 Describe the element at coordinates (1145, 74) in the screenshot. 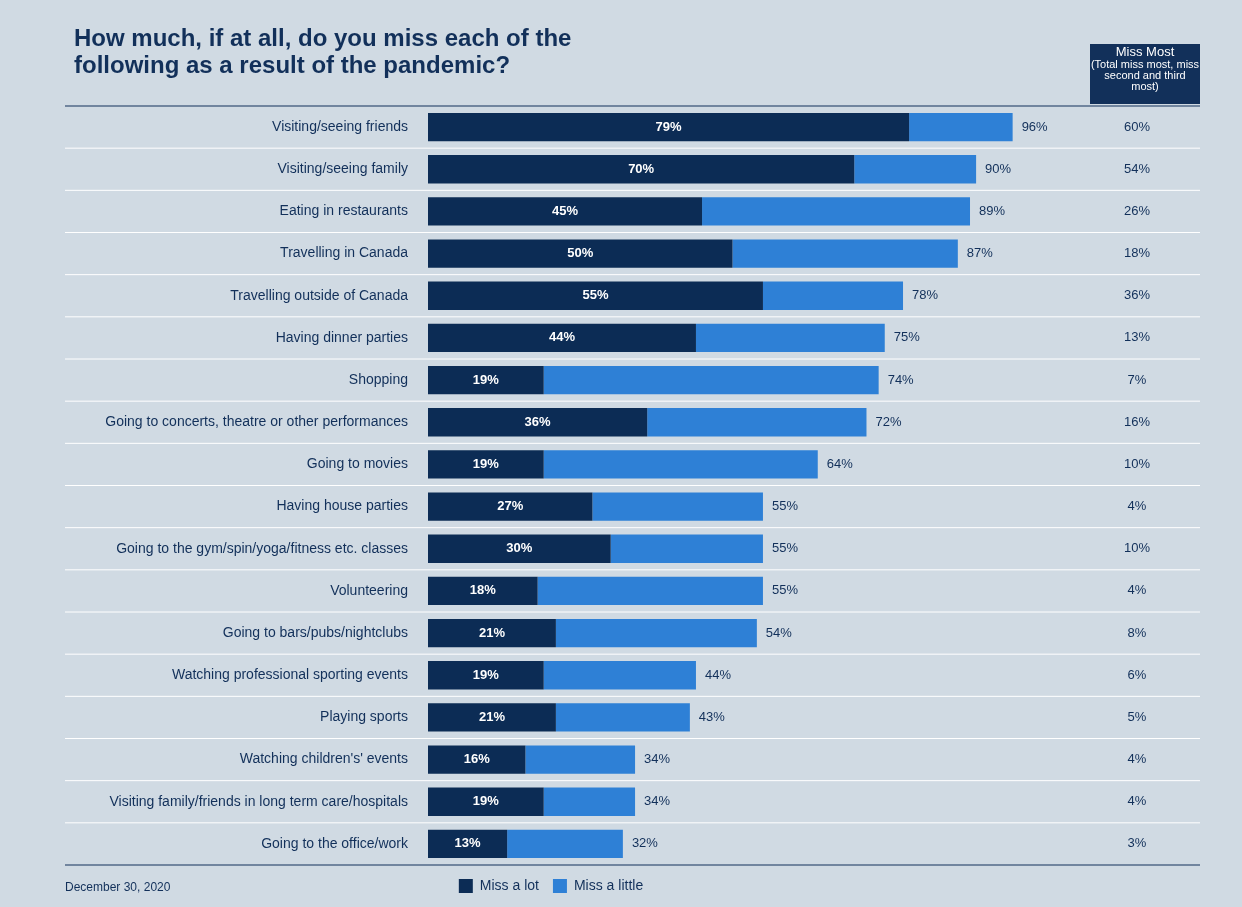

I see `text: Miss Most (Total miss most, miss second and third most)` at that location.